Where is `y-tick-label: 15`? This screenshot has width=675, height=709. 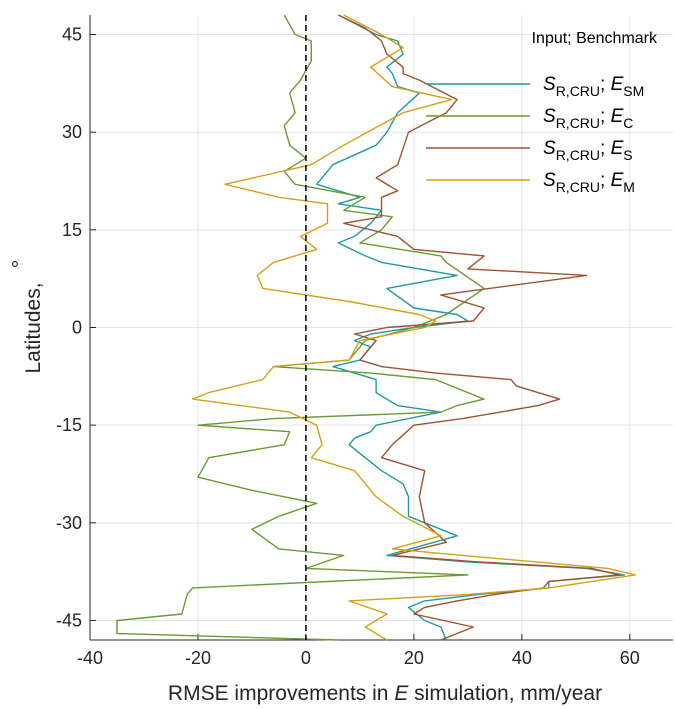
y-tick-label: 15 is located at coordinates (72, 230).